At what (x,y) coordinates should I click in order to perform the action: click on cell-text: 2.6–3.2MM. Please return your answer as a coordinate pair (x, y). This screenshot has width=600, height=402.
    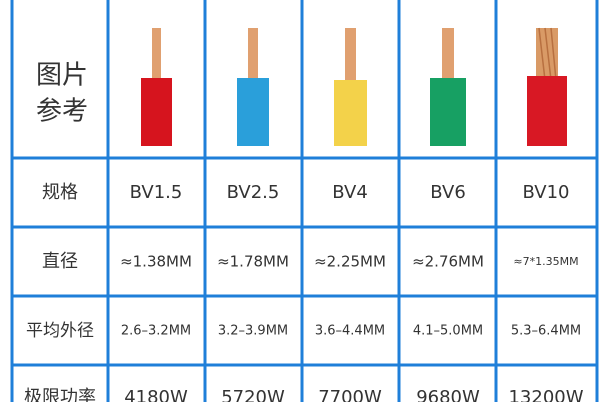
    Looking at the image, I should click on (156, 331).